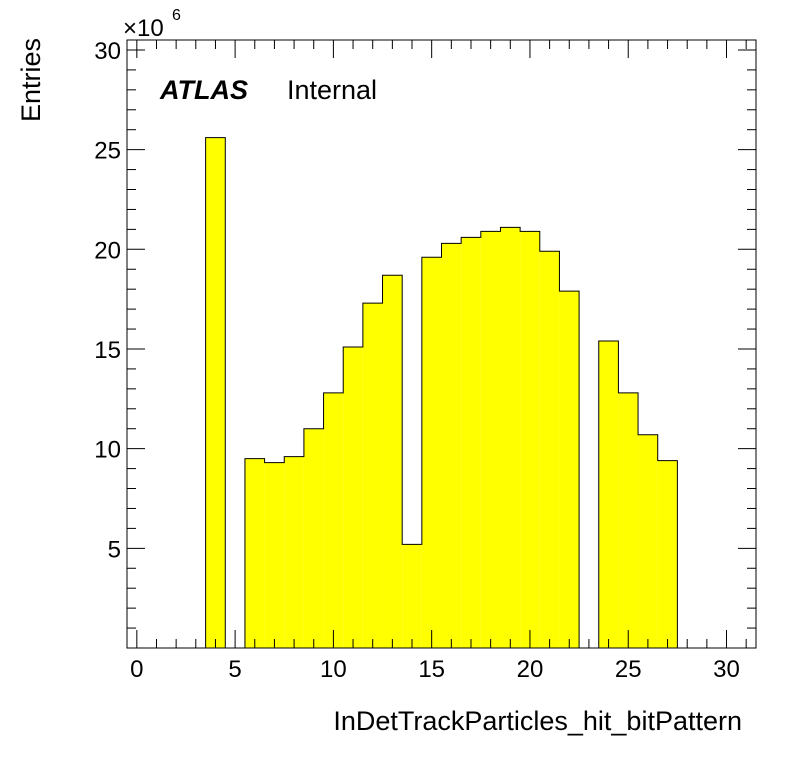  I want to click on internal-label: Internal, so click(332, 90).